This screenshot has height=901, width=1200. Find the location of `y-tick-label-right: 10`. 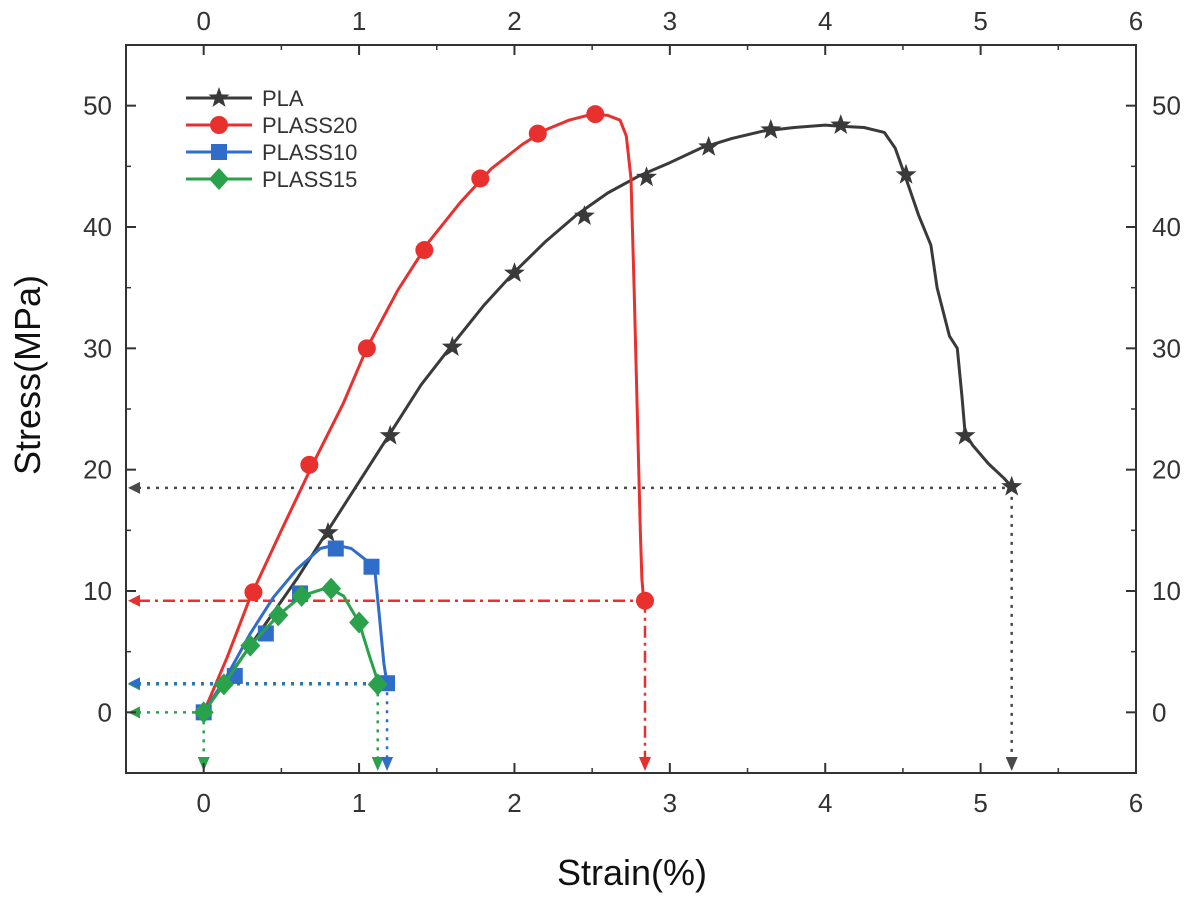

y-tick-label-right: 10 is located at coordinates (1166, 591).